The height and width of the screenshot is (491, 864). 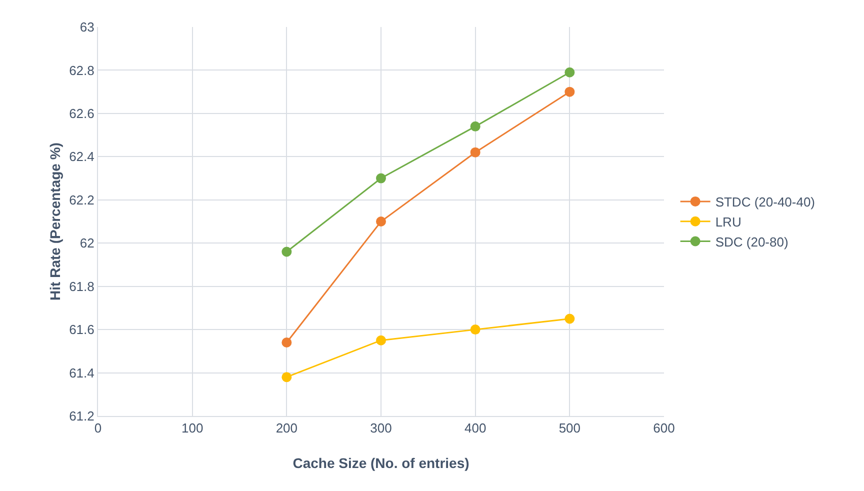 I want to click on x-tick-label: 100, so click(x=192, y=428).